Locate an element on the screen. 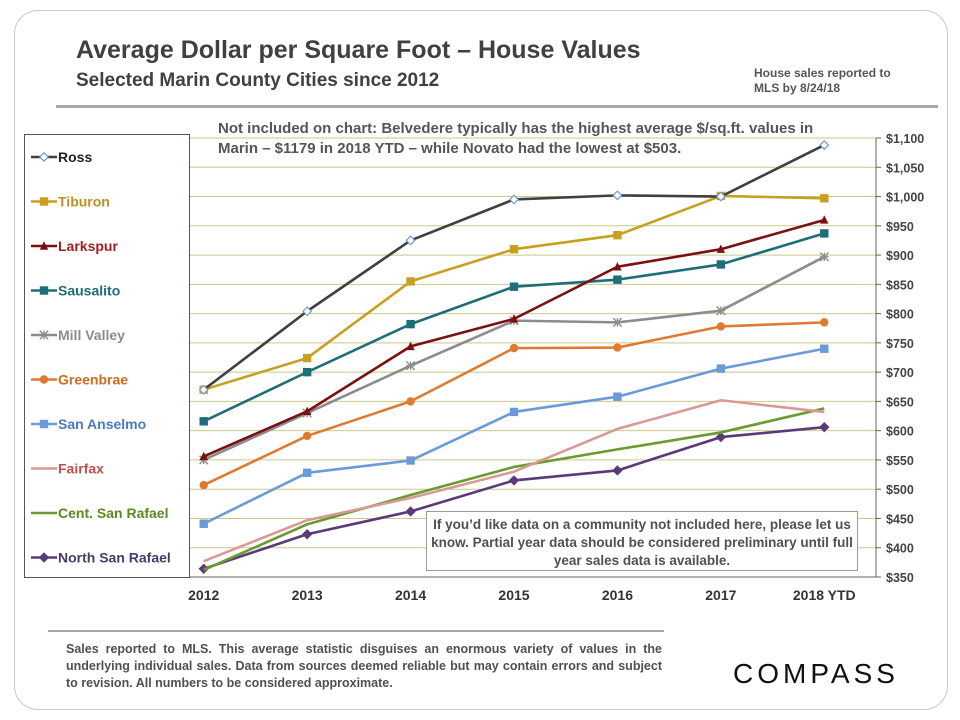  legend-item: Cent. San Rafael is located at coordinates (99, 513).